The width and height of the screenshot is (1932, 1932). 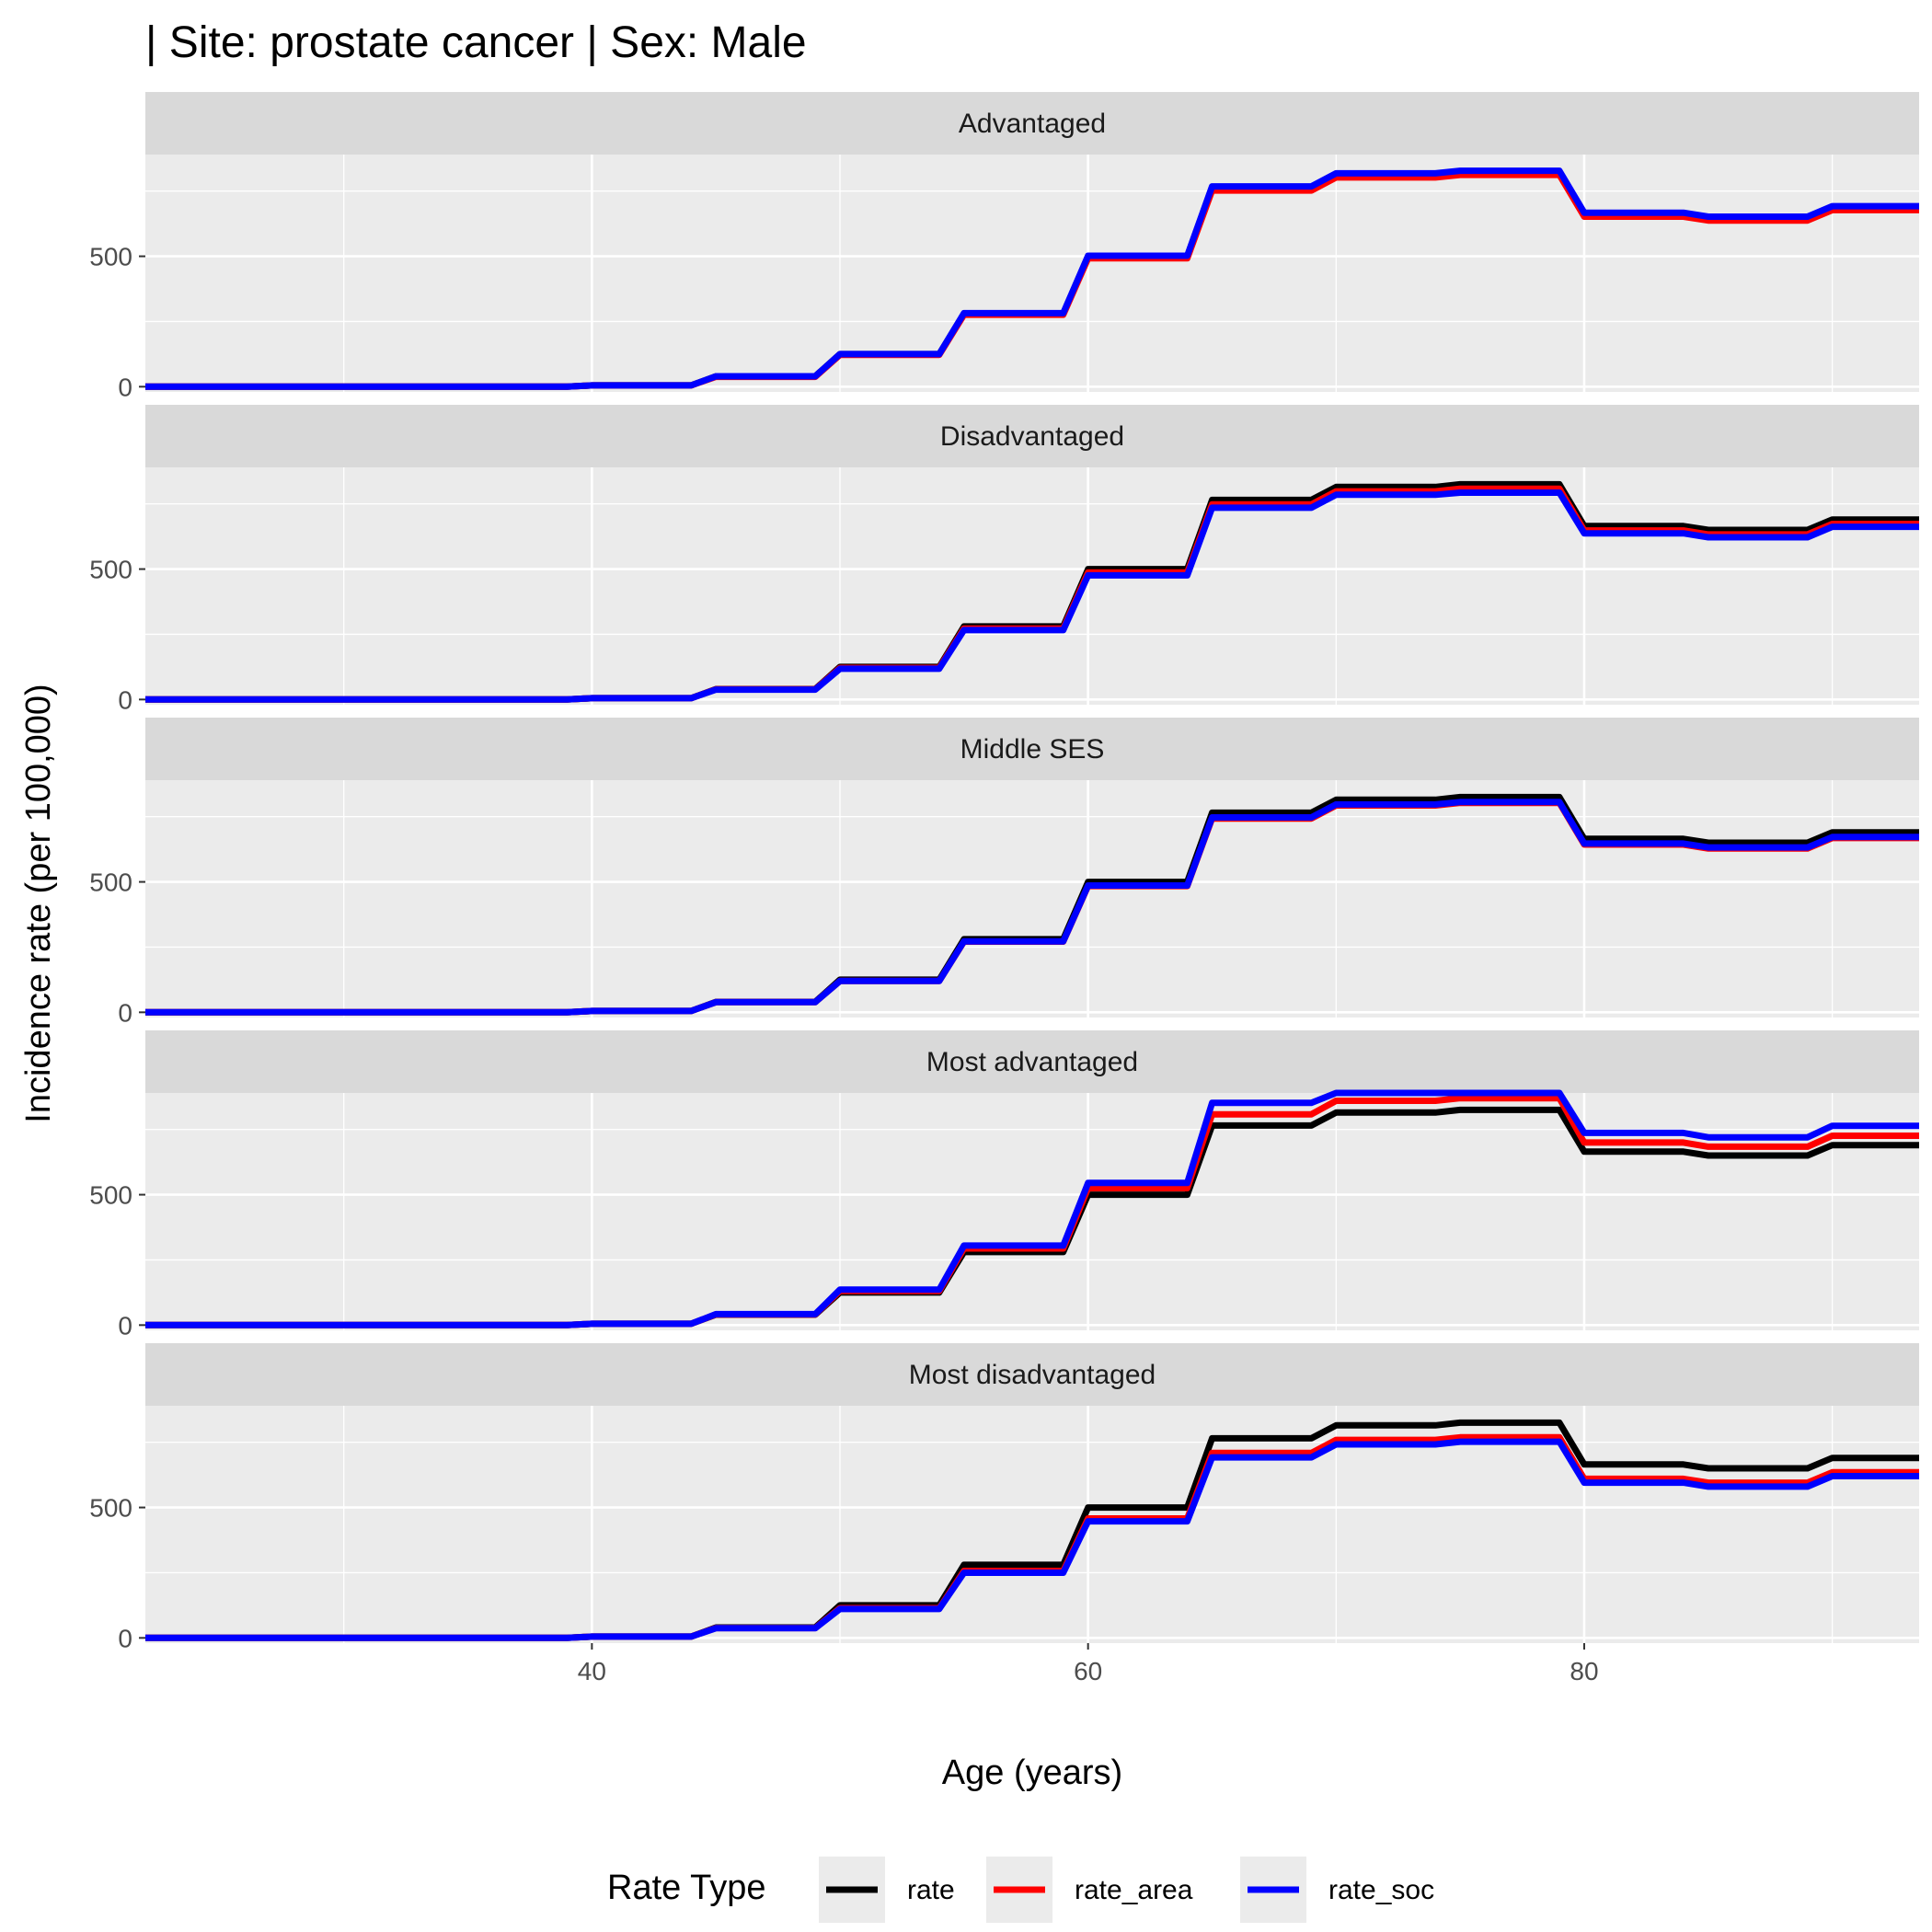 I want to click on x-axis-title: Age (years), so click(x=1032, y=1773).